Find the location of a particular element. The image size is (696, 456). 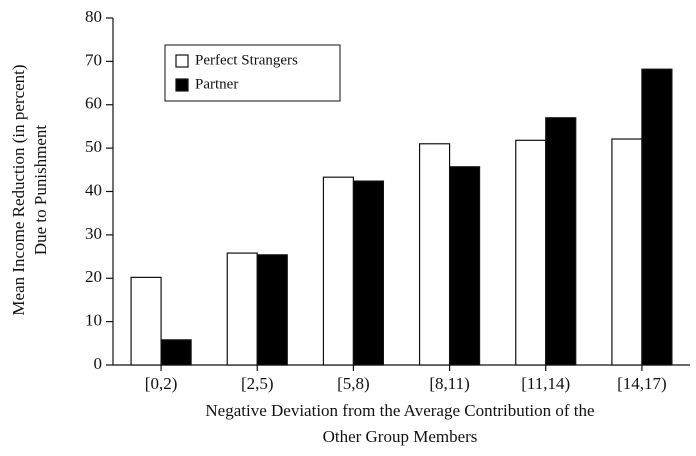

legend-box is located at coordinates (252, 73).